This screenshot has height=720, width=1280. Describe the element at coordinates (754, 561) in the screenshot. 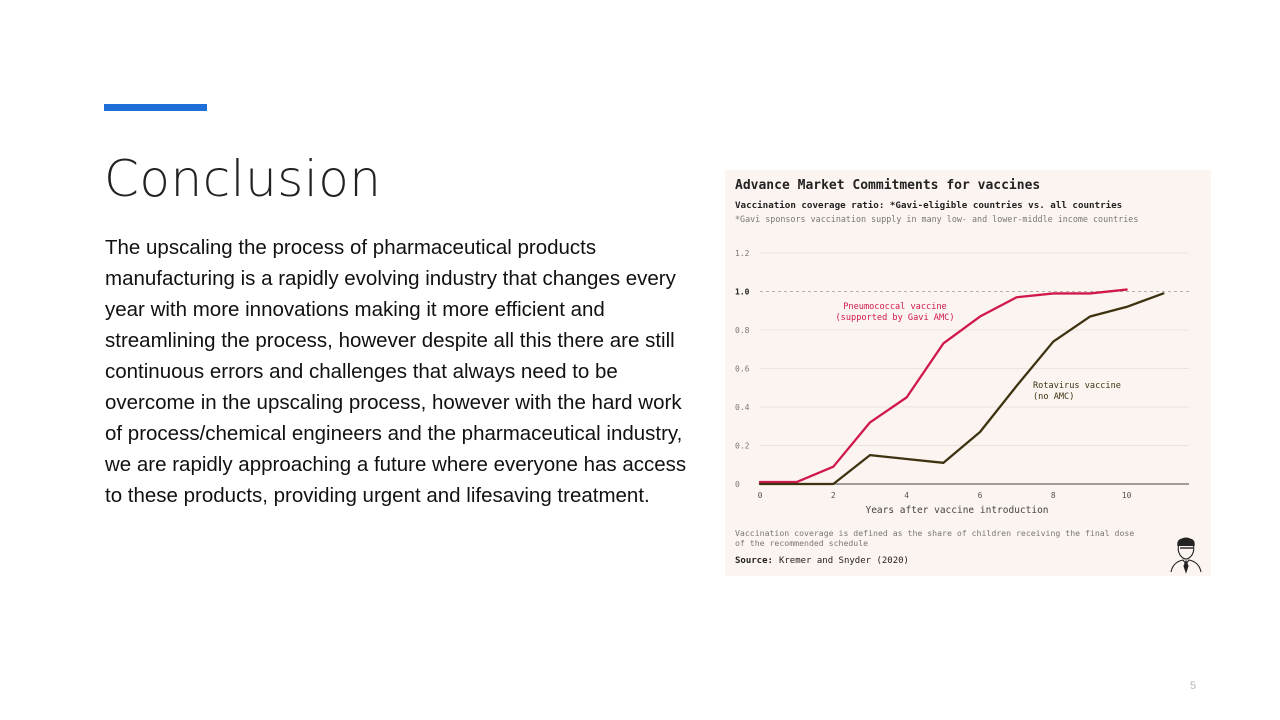

I see `source-label: Source:` at that location.